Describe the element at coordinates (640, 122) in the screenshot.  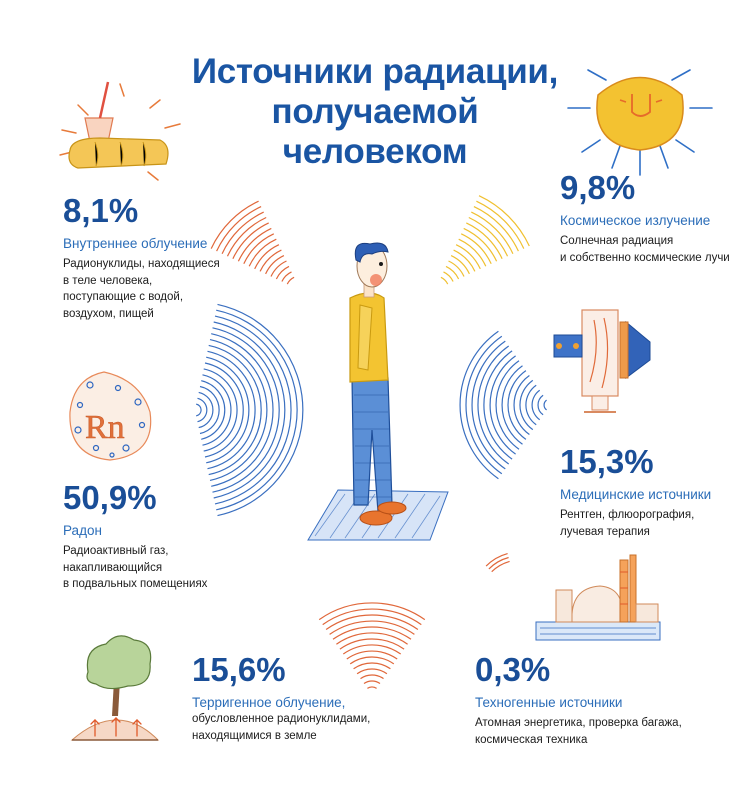
I see `sun-icon` at that location.